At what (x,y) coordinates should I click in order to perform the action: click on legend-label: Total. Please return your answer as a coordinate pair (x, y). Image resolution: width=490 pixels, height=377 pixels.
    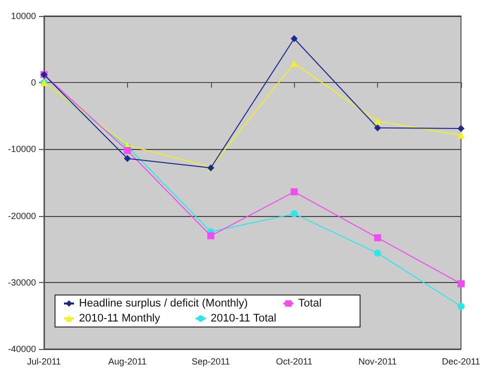
    Looking at the image, I should click on (325, 304).